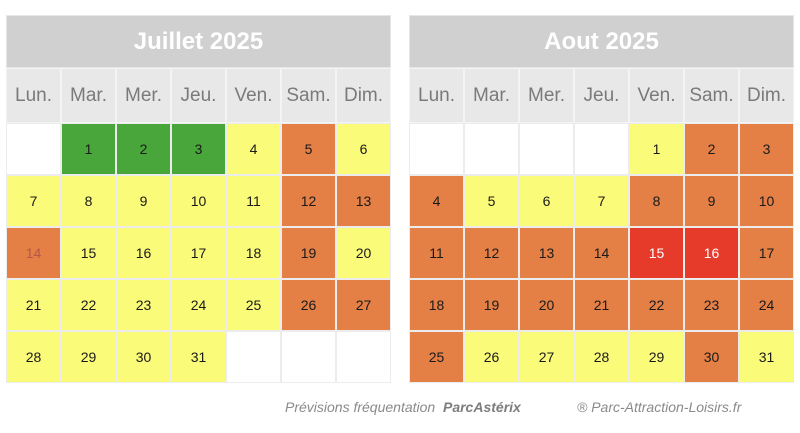 This screenshot has width=800, height=433. I want to click on footer-credit: ® Parc-Attraction-Loisirs.fr, so click(659, 407).